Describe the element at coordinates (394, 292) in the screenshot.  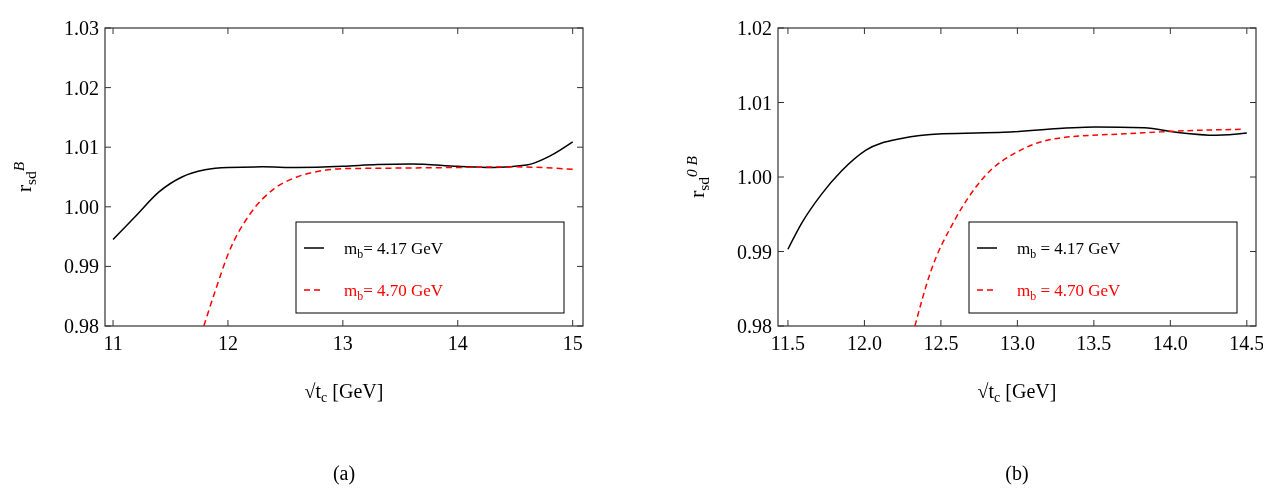
I see `legend-label: m$_{b}$= 4.70 GeV` at that location.